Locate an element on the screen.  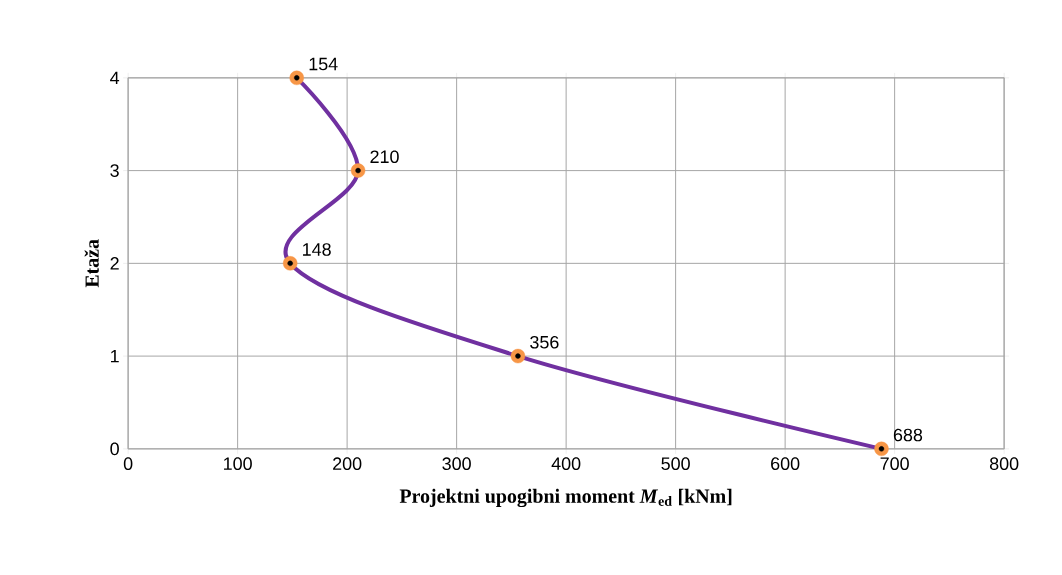
annotation: 148 is located at coordinates (317, 249).